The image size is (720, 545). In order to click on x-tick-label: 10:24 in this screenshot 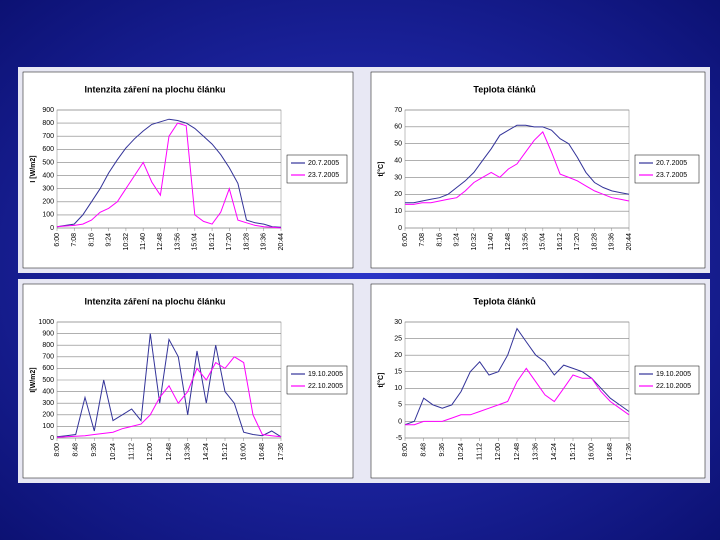, I will do `click(113, 452)`.